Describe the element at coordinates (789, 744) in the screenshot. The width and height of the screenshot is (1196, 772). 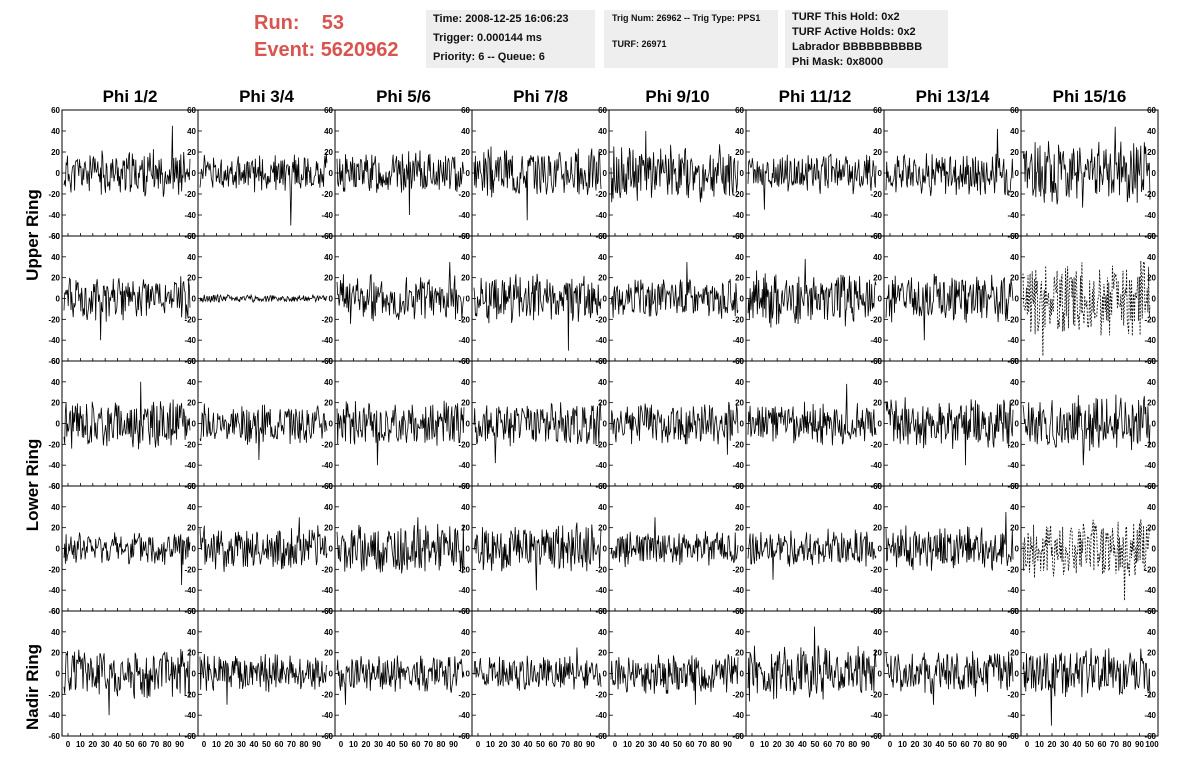
I see `x-tick-label: 30` at that location.